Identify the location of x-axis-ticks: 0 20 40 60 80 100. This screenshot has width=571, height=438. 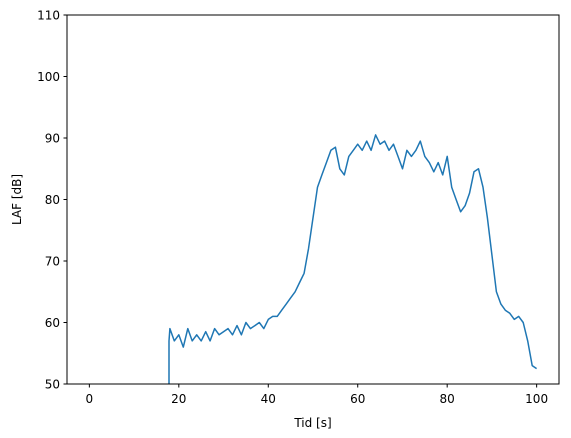
(317, 395).